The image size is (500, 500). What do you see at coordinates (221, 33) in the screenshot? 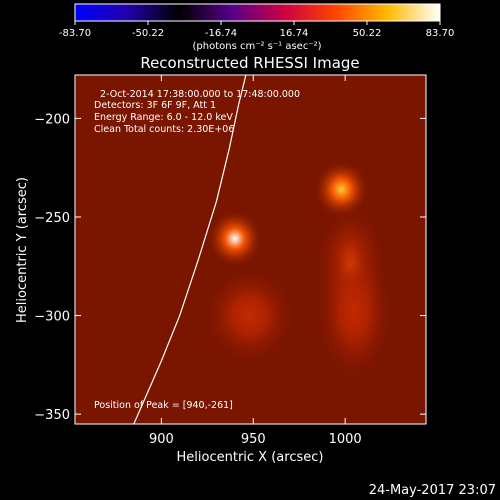
I see `colorbar-tick-label: -16.74` at bounding box center [221, 33].